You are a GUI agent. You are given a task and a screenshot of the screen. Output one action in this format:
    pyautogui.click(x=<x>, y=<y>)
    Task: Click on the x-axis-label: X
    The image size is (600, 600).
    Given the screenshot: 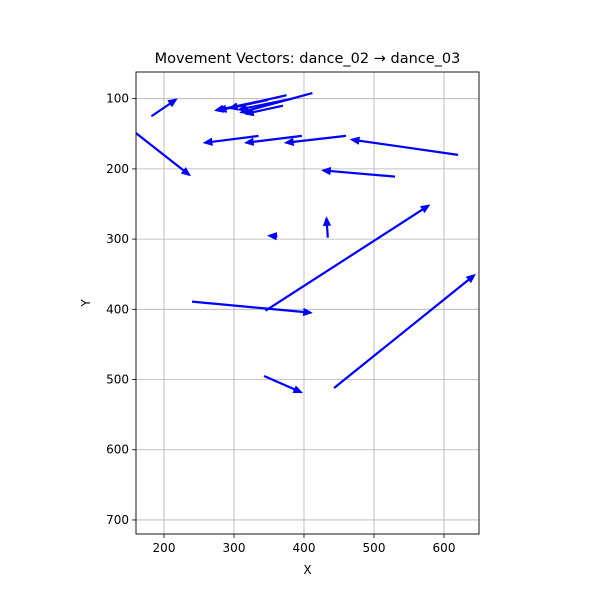 What is the action you would take?
    pyautogui.click(x=307, y=570)
    